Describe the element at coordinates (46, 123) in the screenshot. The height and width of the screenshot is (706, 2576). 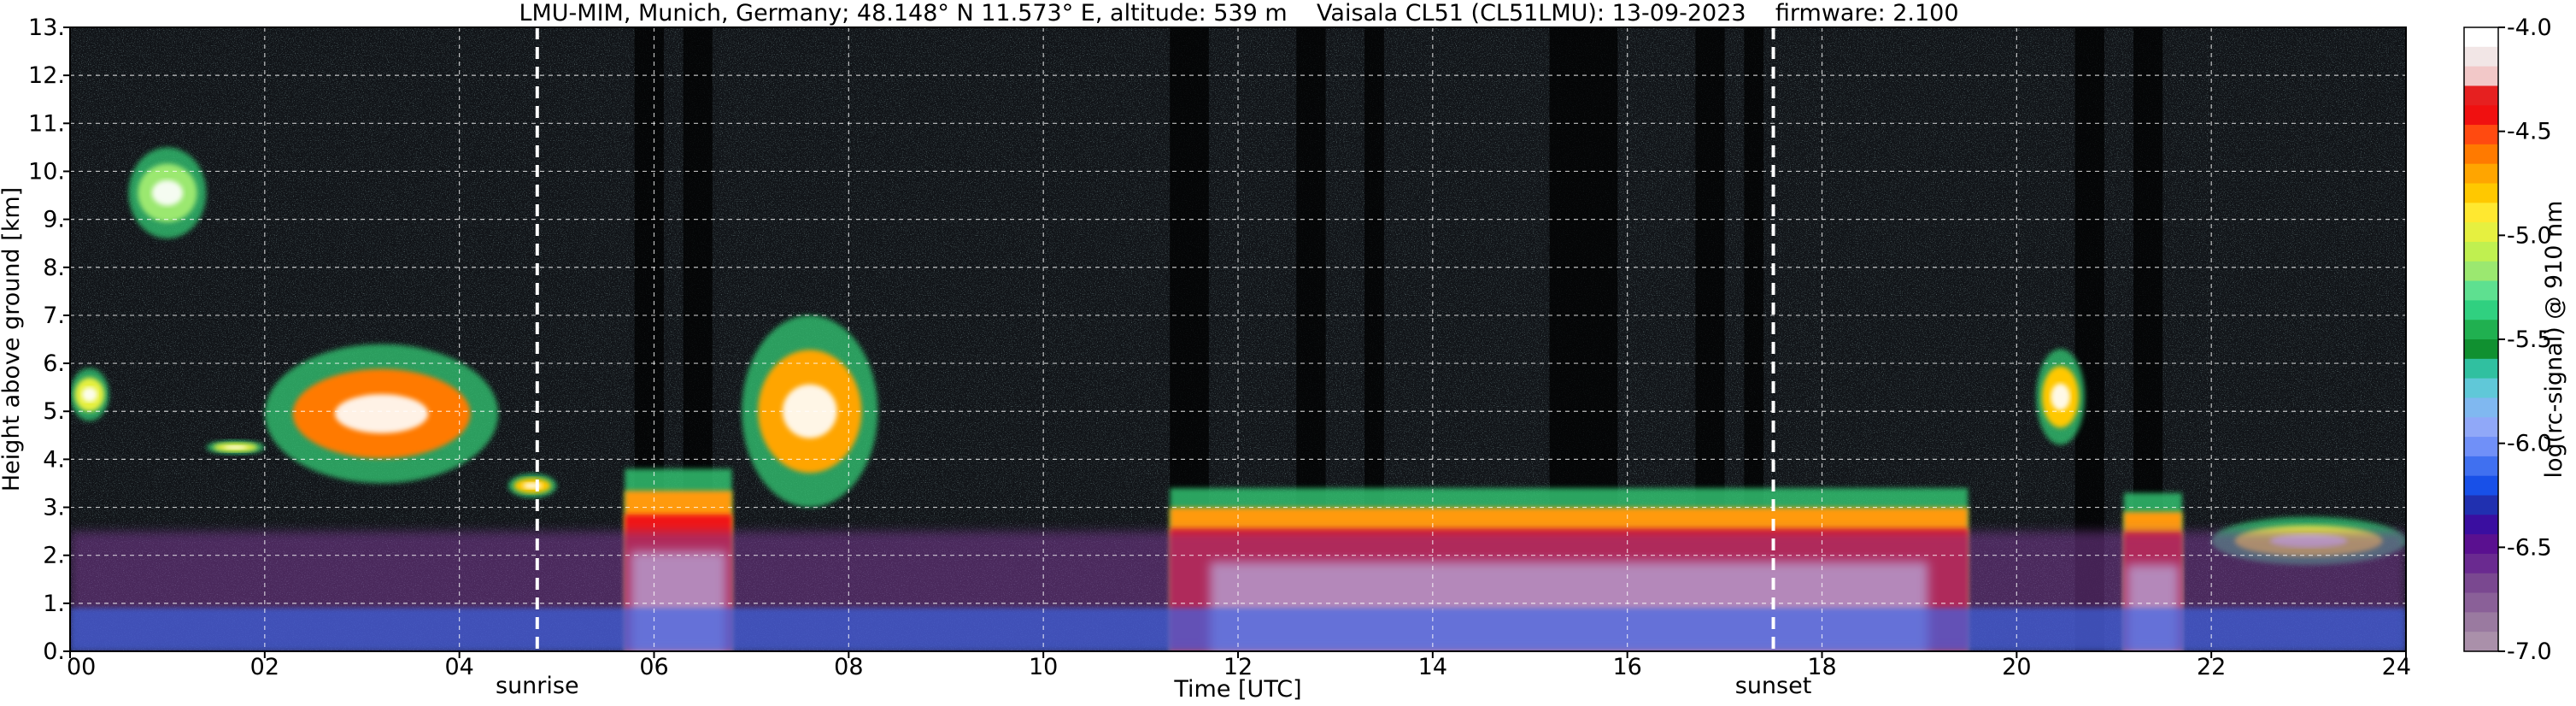
I see `y-tick-label: 11.` at that location.